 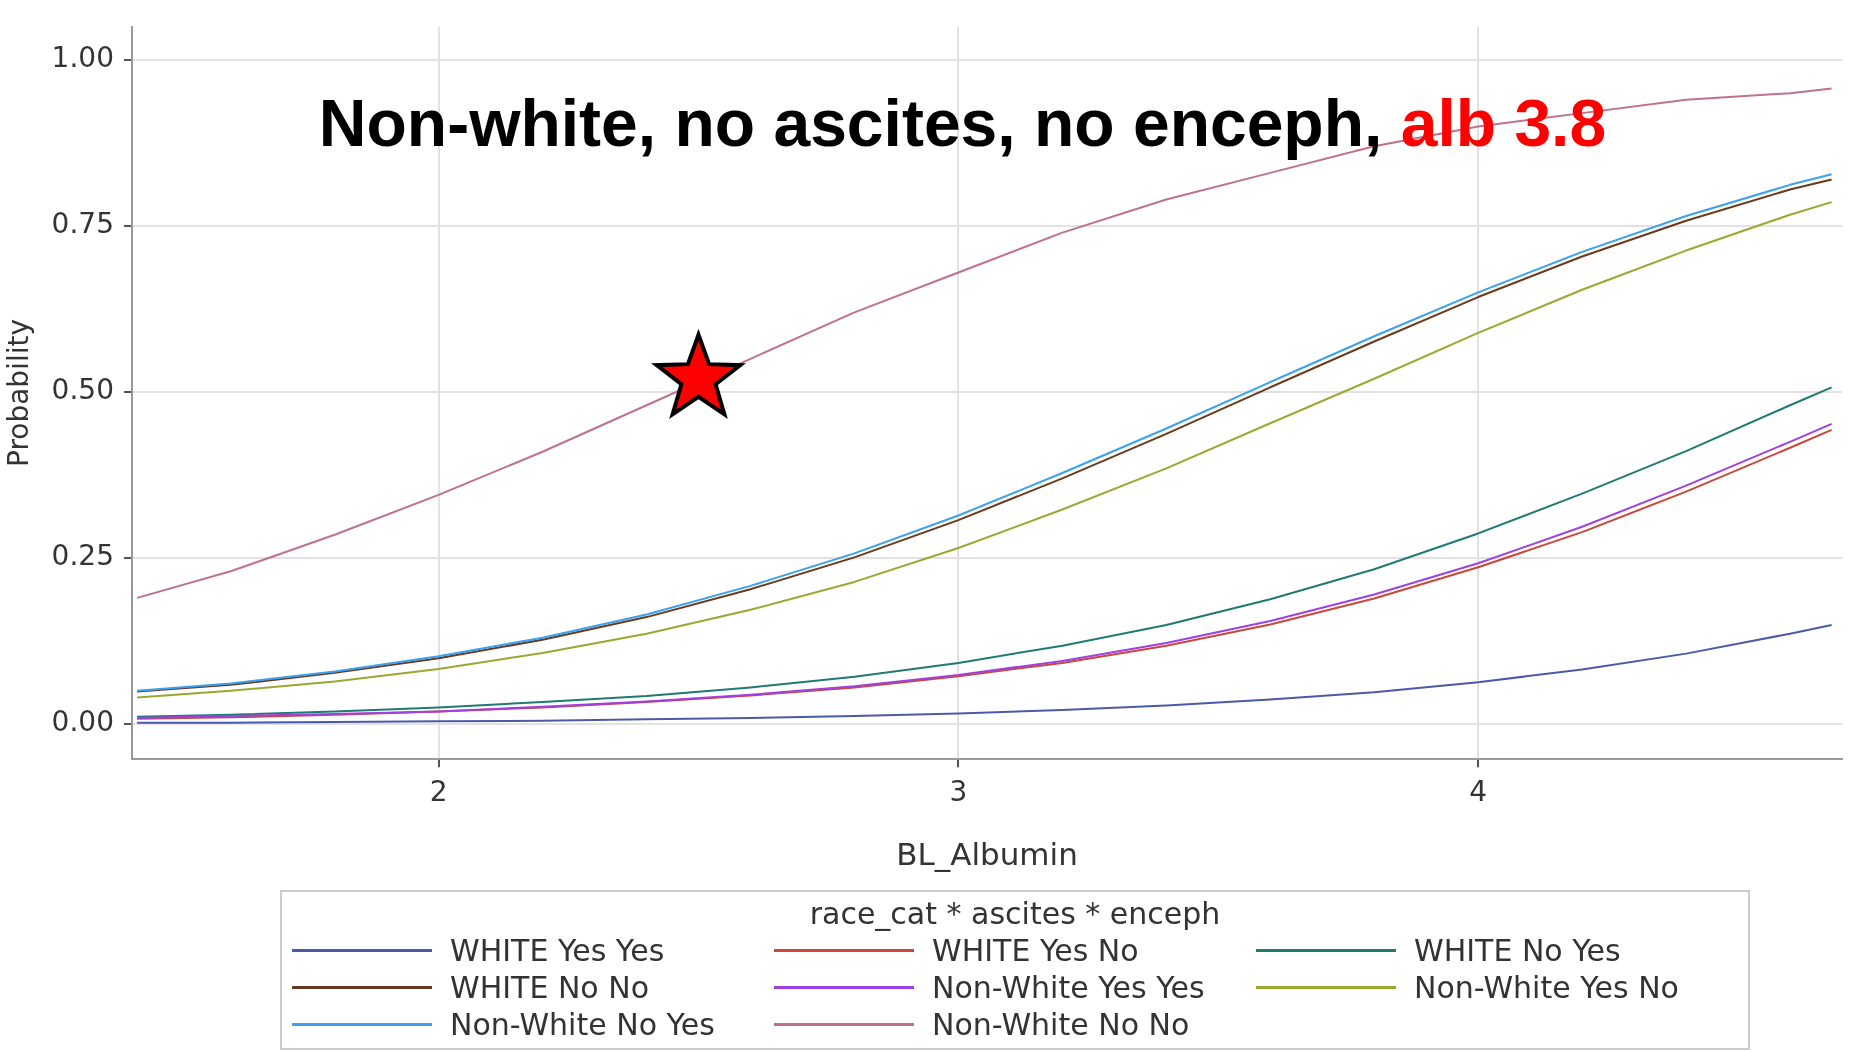 I want to click on legend-label: Non-White No Yes, so click(x=582, y=1024).